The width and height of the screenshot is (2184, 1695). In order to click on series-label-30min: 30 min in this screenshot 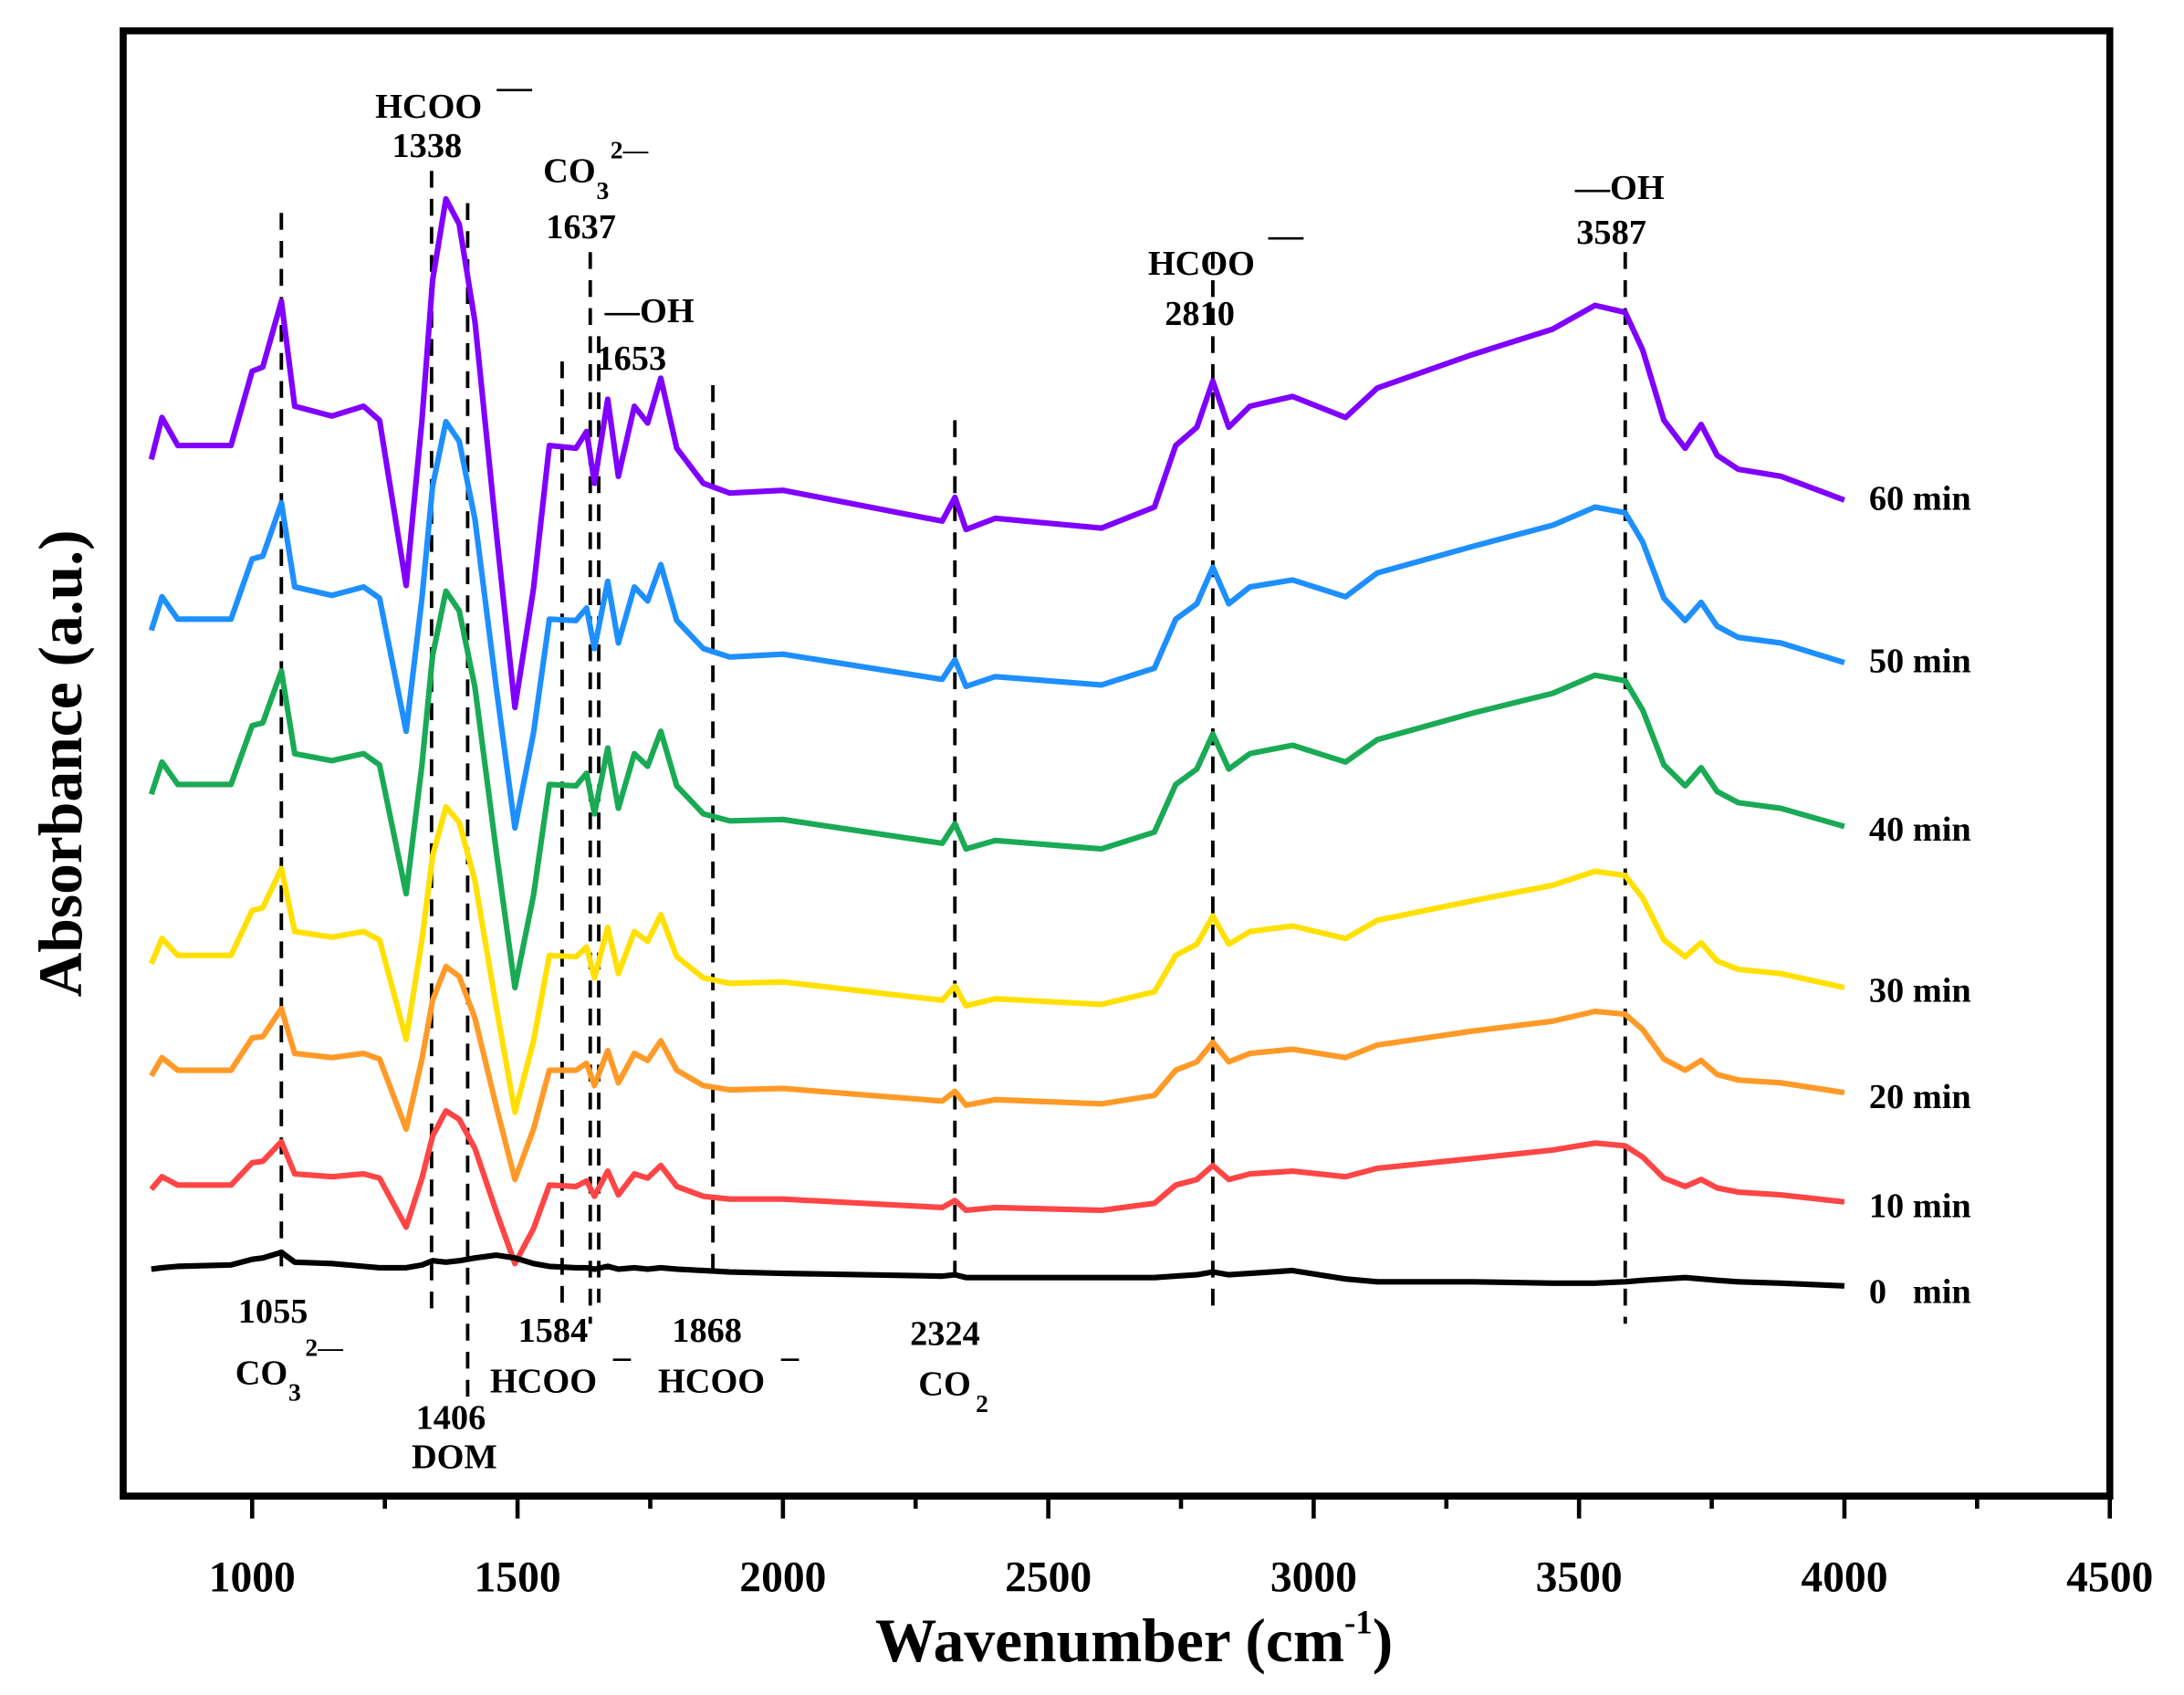, I will do `click(1920, 990)`.